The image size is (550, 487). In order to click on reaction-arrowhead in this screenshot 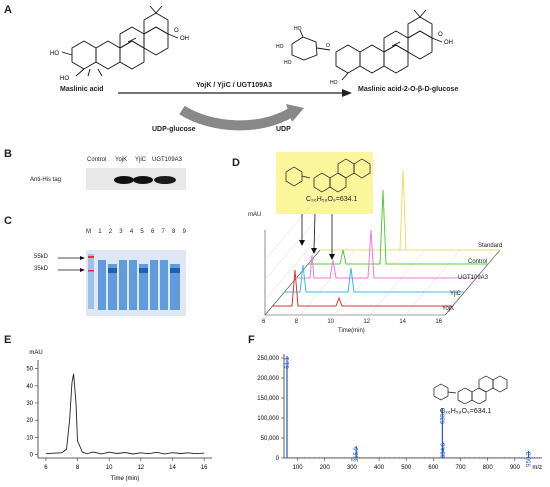, I will do `click(347, 93)`.